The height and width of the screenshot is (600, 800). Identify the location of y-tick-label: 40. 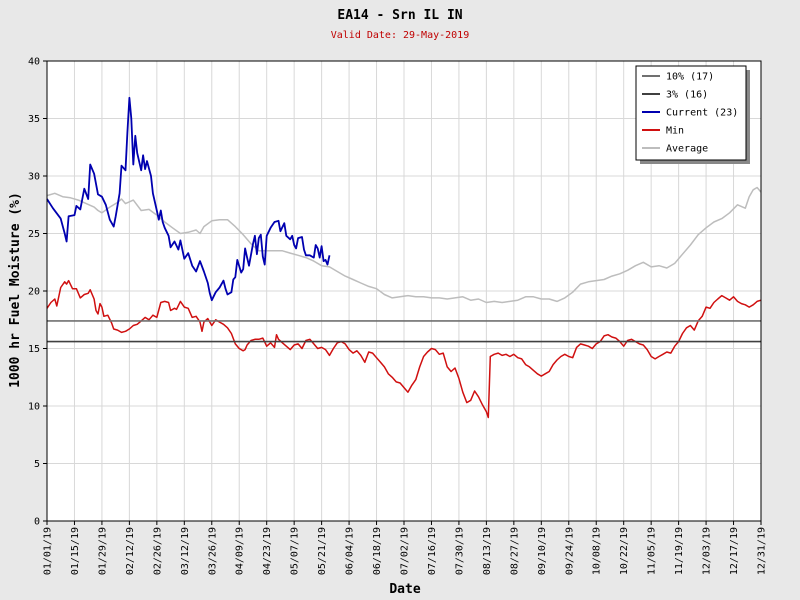
(34, 62).